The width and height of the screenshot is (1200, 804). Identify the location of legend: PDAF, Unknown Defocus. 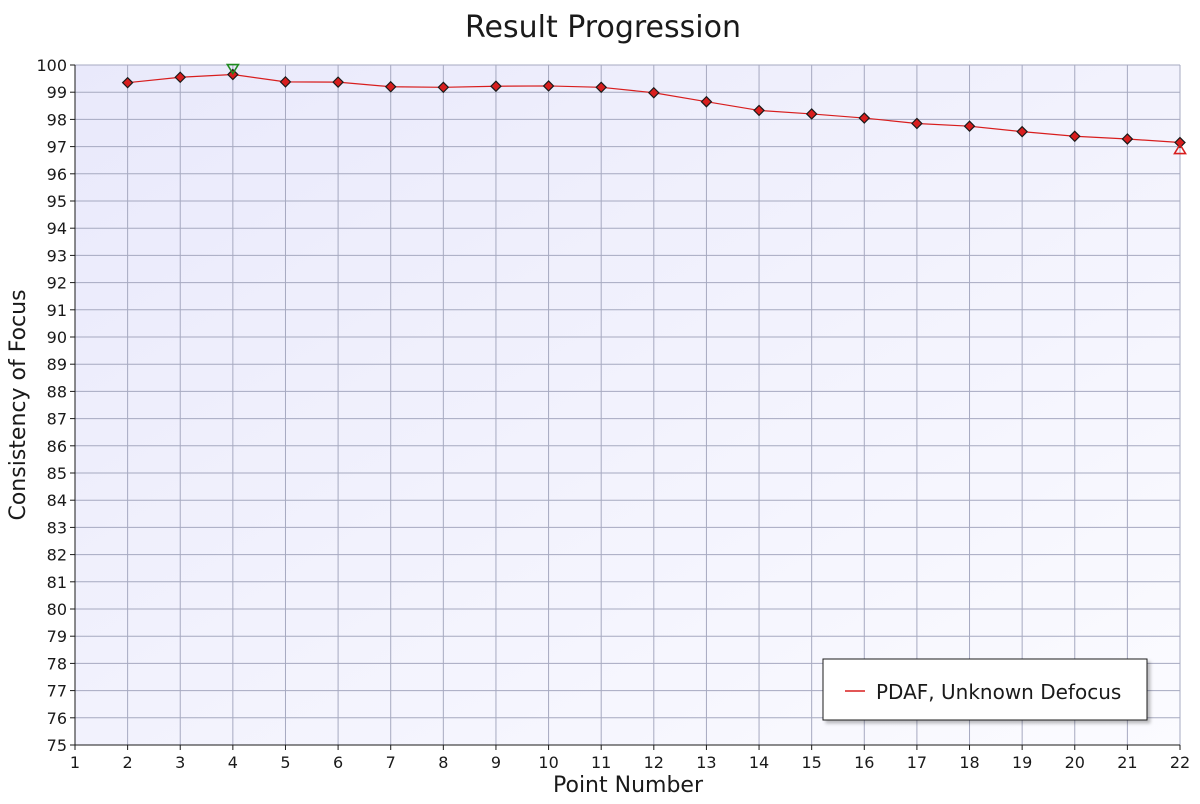
(985, 689).